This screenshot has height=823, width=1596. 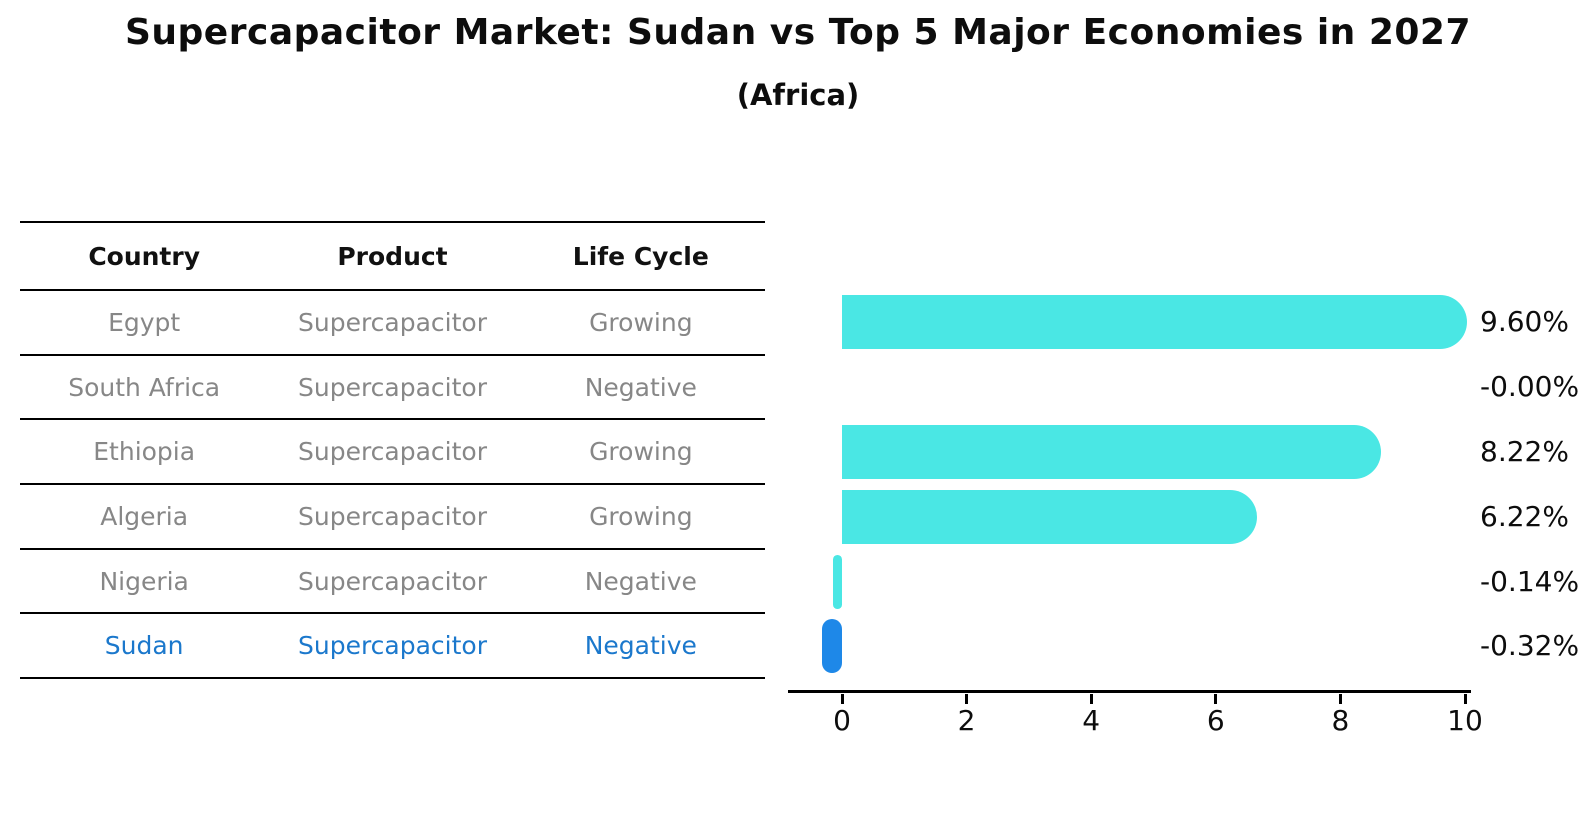 What do you see at coordinates (1049, 517) in the screenshot?
I see `bar-algeria` at bounding box center [1049, 517].